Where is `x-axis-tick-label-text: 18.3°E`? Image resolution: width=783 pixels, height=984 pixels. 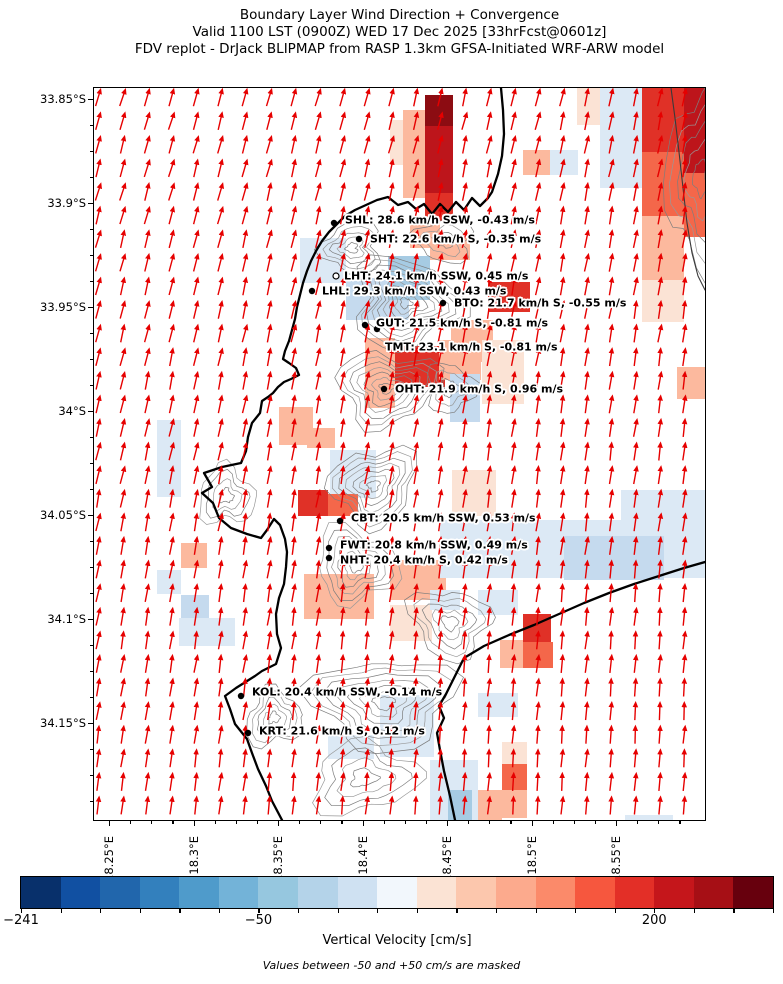
x-axis-tick-label-text: 18.3°E is located at coordinates (193, 855).